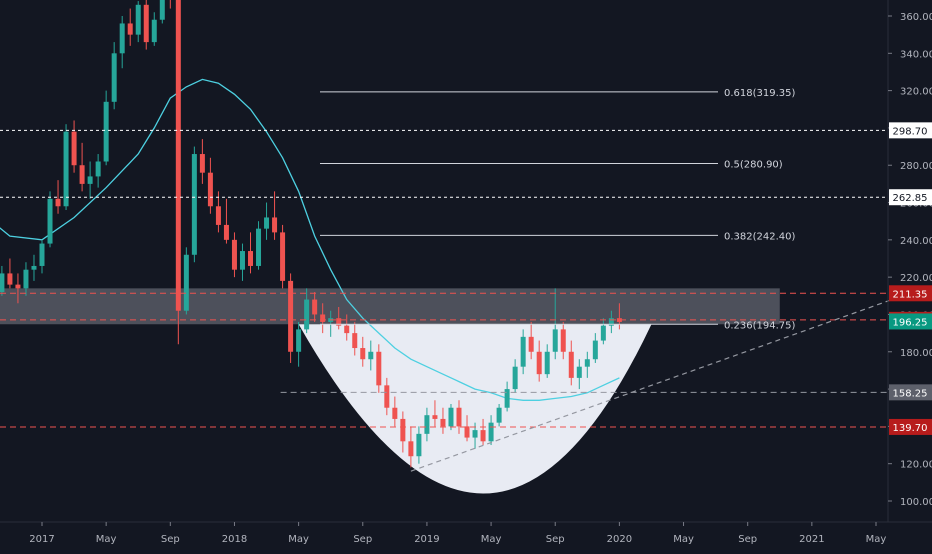 The height and width of the screenshot is (554, 932). Describe the element at coordinates (916, 465) in the screenshot. I see `y-tick-label: 120.00` at that location.